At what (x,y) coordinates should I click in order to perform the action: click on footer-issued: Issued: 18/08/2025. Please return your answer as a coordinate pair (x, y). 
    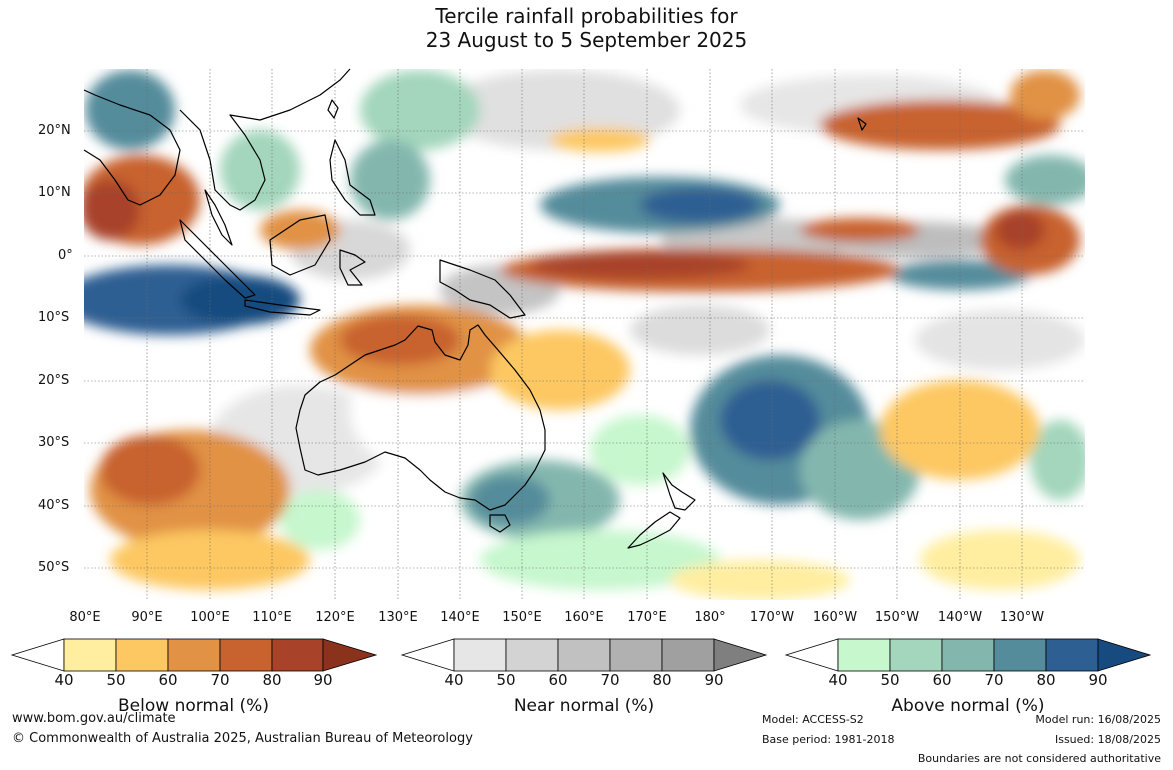
    Looking at the image, I should click on (1107, 739).